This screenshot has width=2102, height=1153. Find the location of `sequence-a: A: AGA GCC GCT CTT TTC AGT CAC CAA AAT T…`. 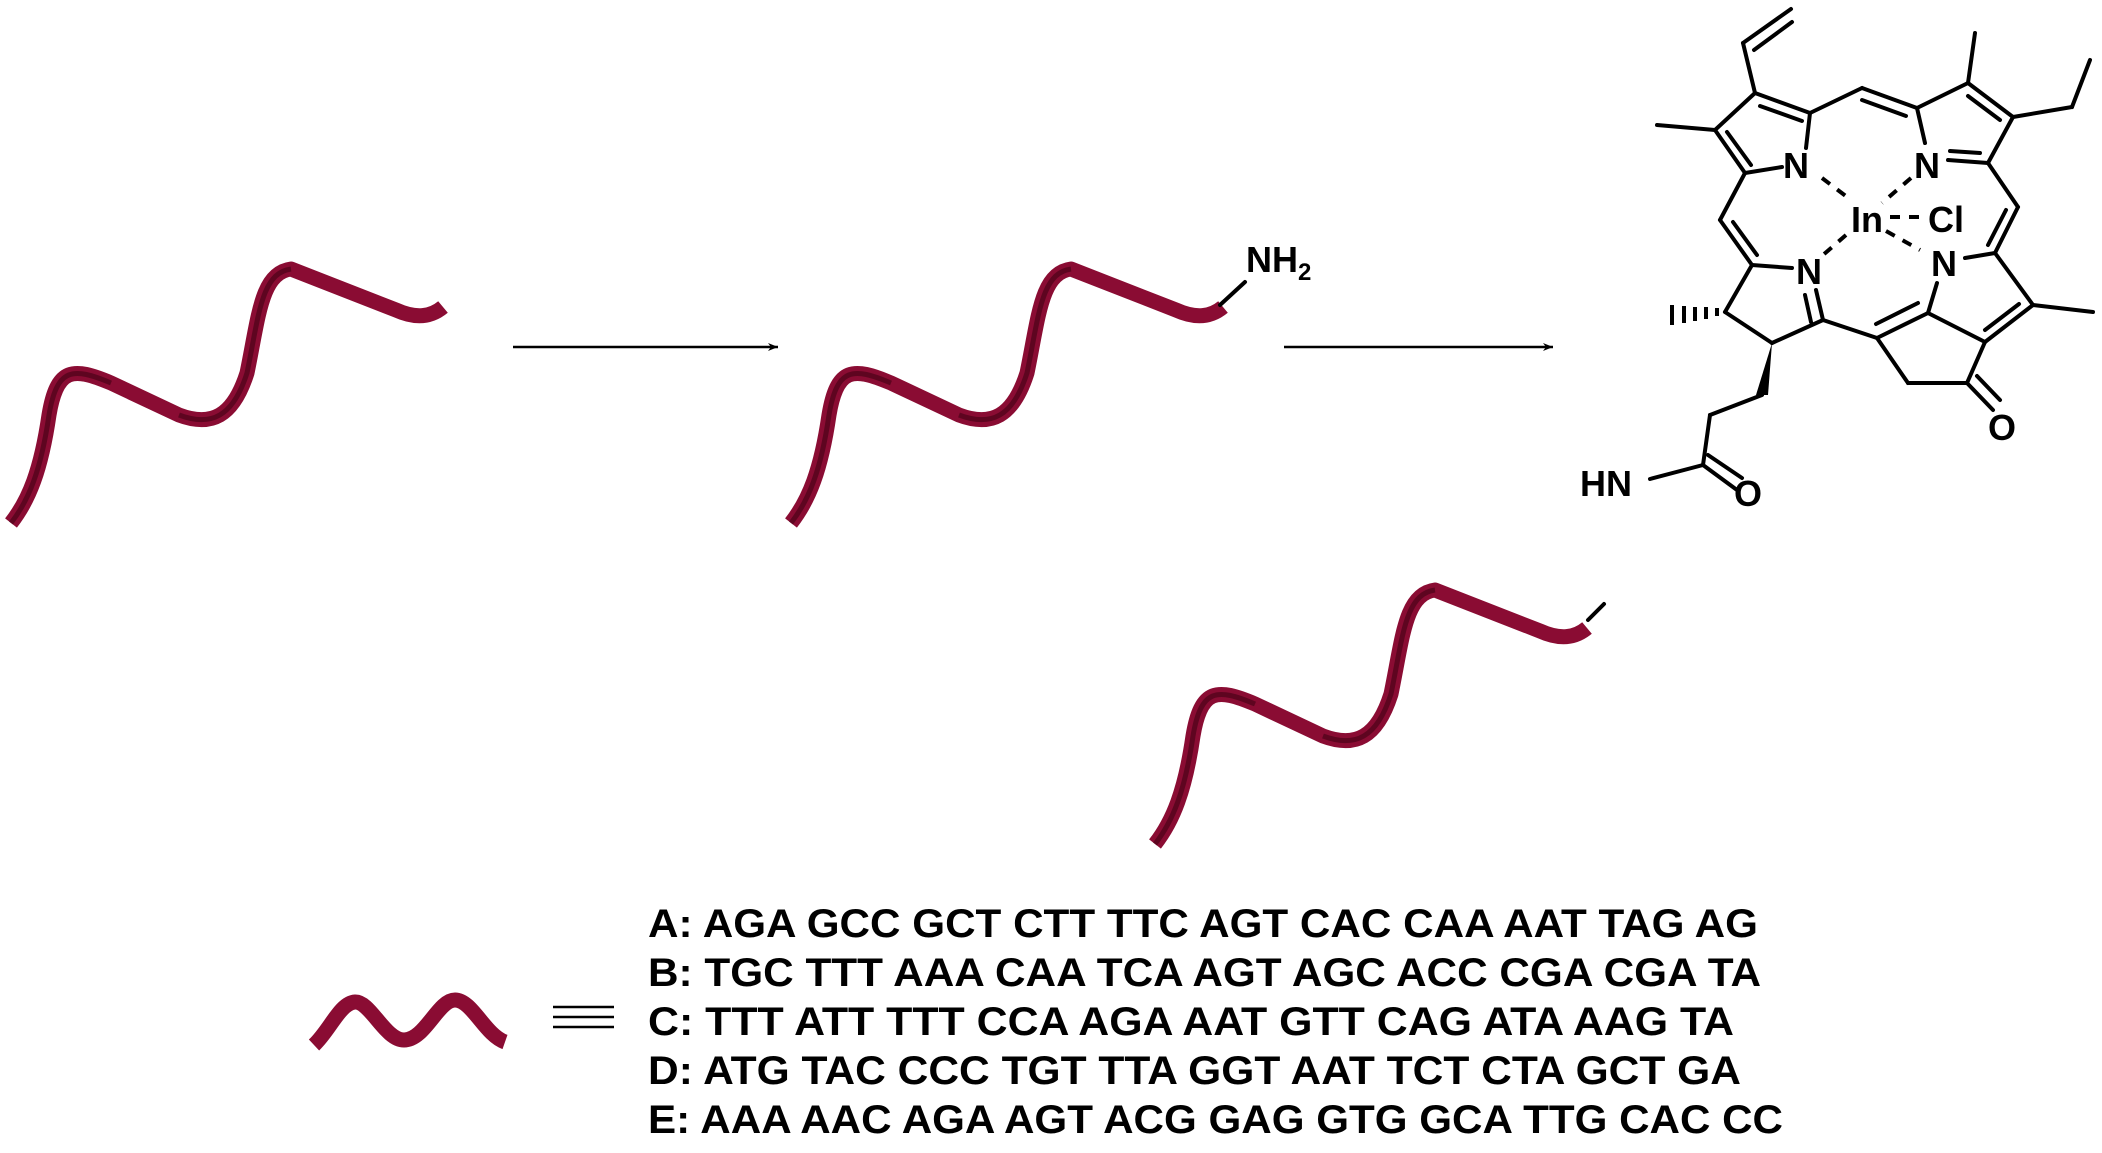

sequence-a: A: AGA GCC GCT CTT TTC AGT CAC CAA AAT T… is located at coordinates (1203, 924).